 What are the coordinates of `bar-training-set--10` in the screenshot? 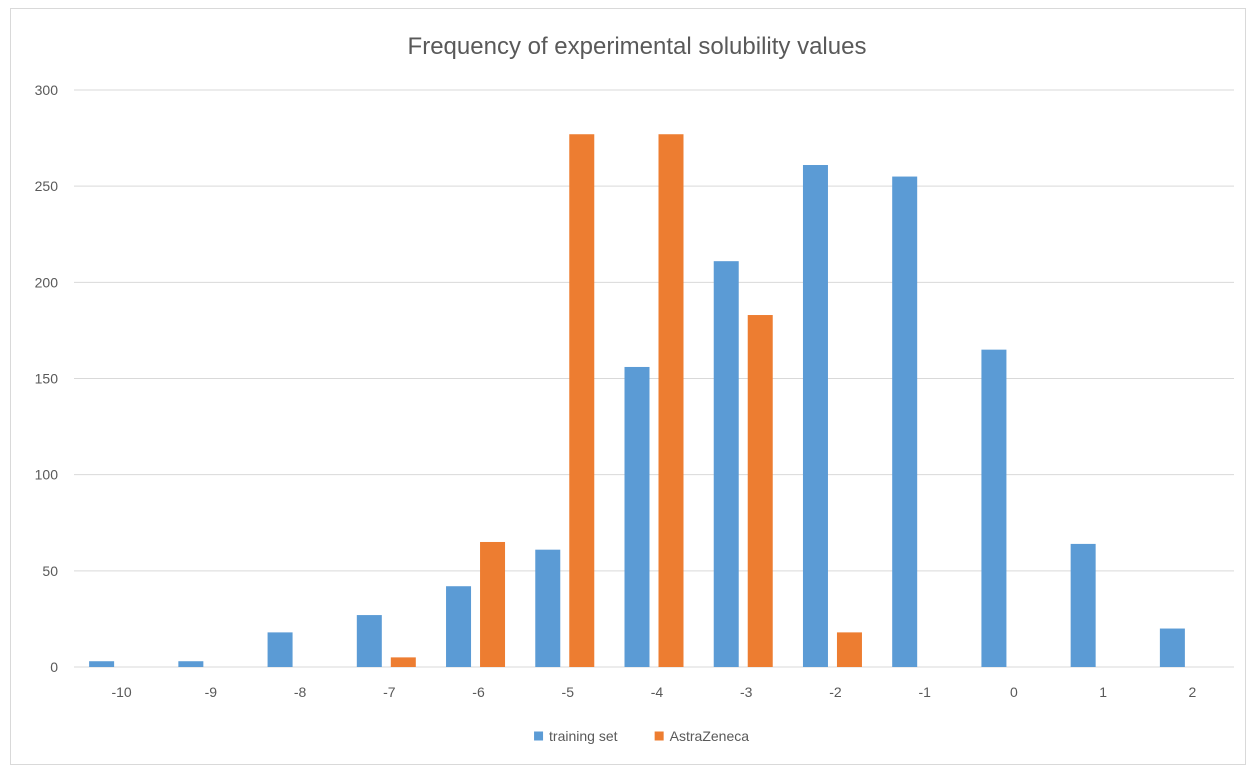 It's located at (102, 664).